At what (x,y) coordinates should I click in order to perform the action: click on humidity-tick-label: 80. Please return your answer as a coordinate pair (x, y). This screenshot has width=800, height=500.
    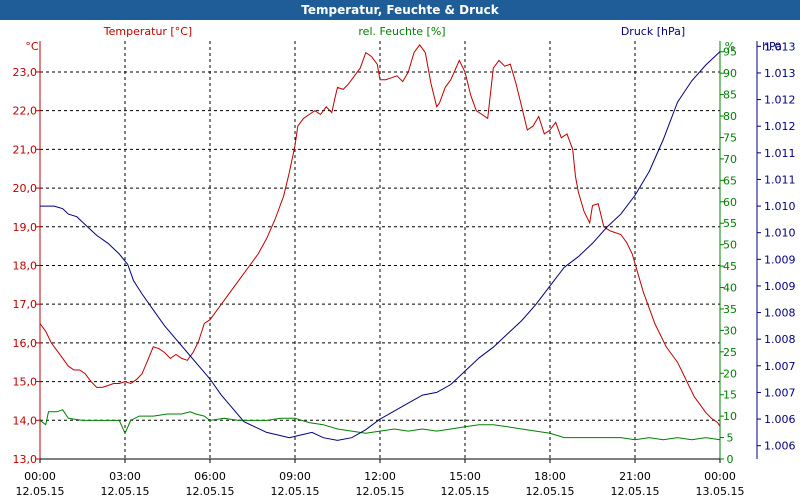
    Looking at the image, I should click on (730, 116).